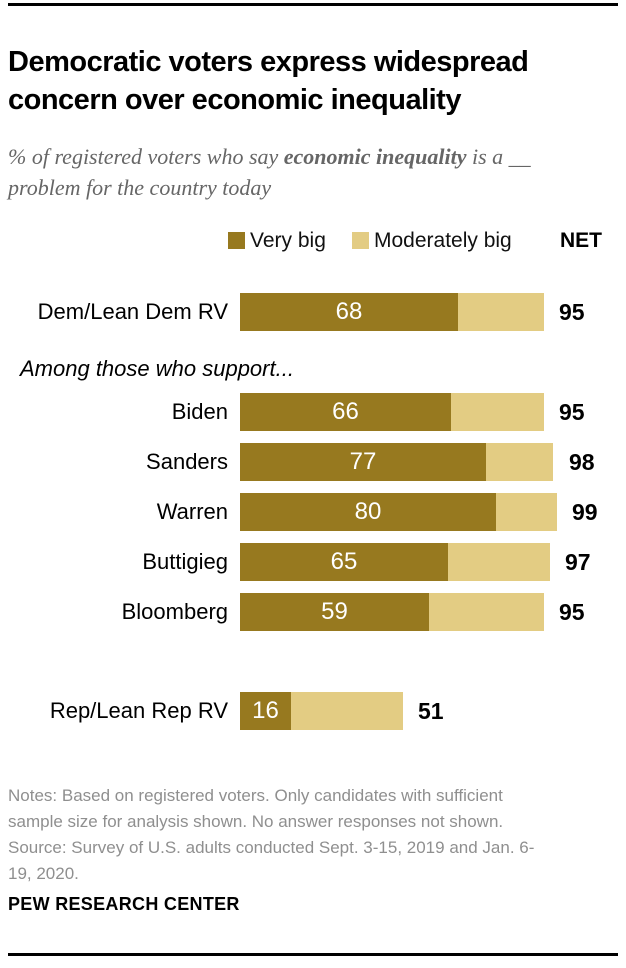 The image size is (626, 968). What do you see at coordinates (146, 156) in the screenshot?
I see `subtitle-prefix: % of registered voters who say` at bounding box center [146, 156].